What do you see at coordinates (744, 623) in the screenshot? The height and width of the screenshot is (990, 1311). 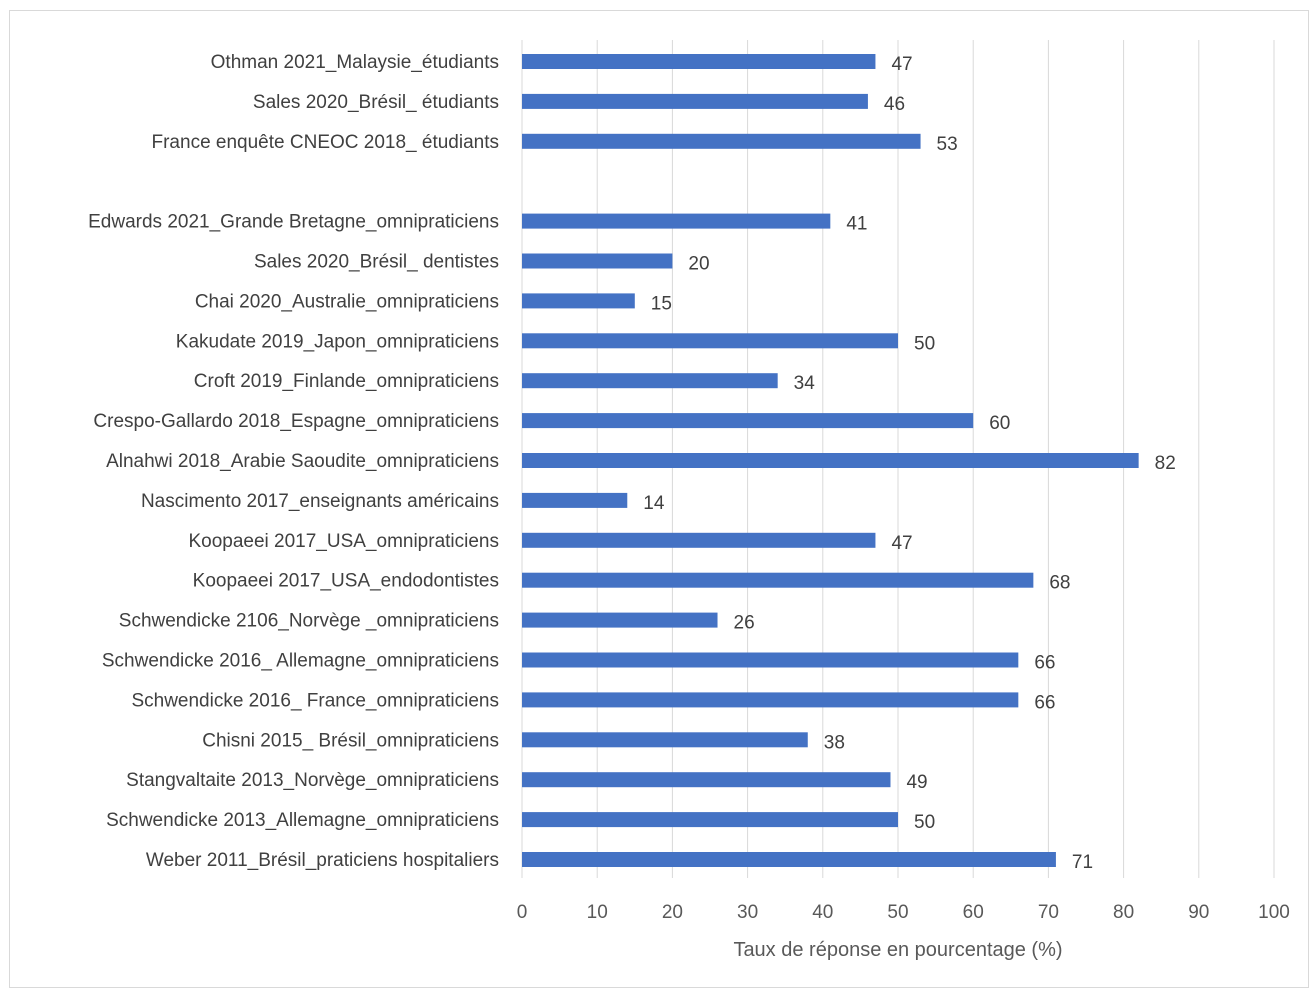 I see `data-label: 26` at bounding box center [744, 623].